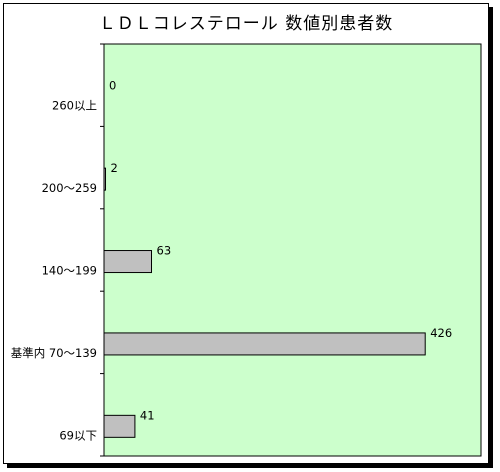 This screenshot has width=500, height=472. I want to click on category-label-3: 基準内 70～139, so click(54, 353).